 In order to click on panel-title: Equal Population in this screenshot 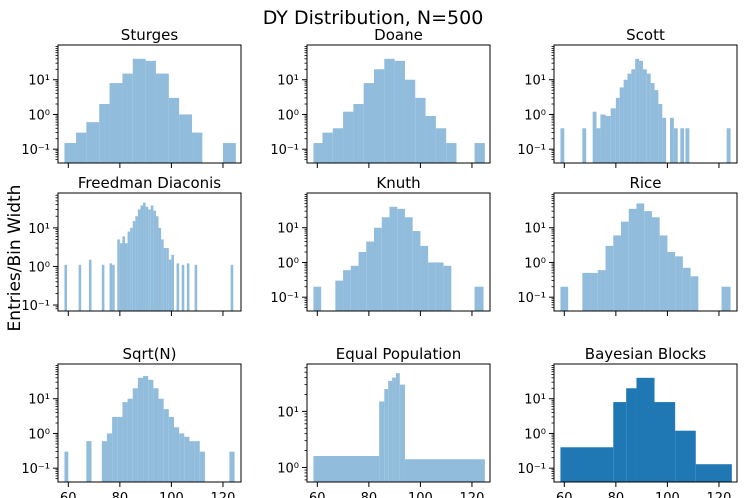, I will do `click(398, 354)`.